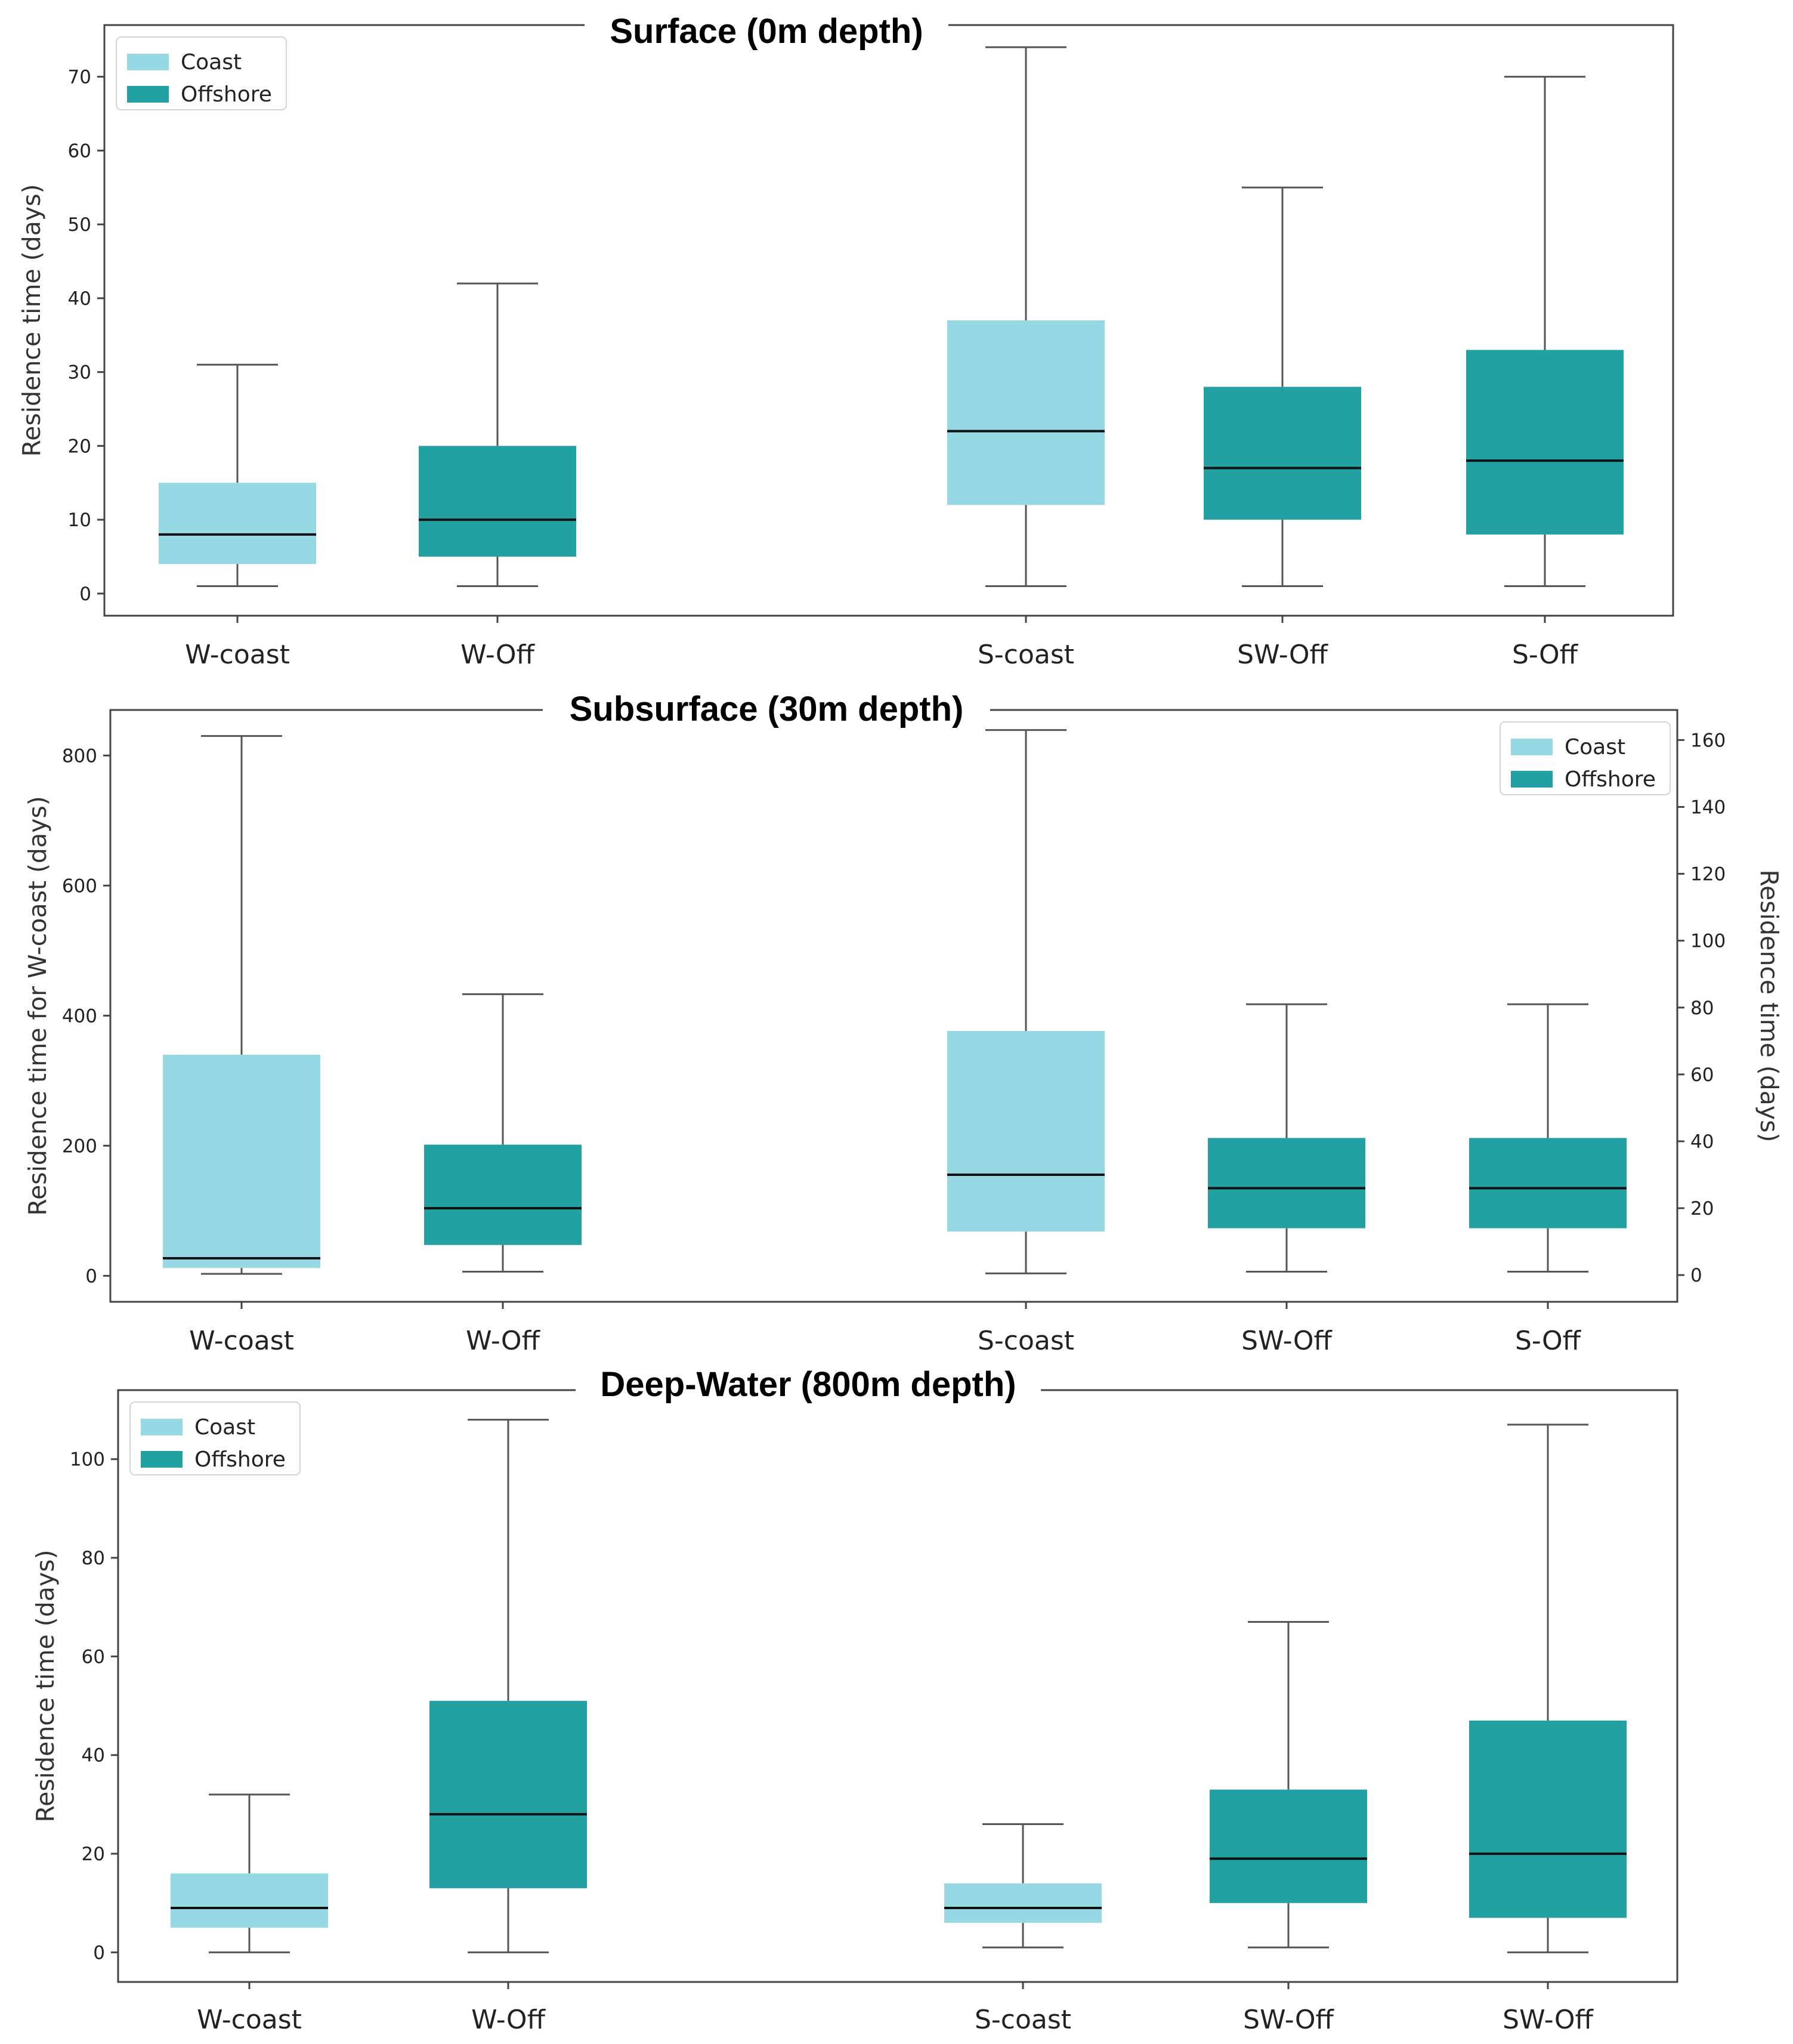 This screenshot has height=2044, width=1793. What do you see at coordinates (86, 336) in the screenshot?
I see `y-axis-left: 0 10 20 30 40 50 60 70` at bounding box center [86, 336].